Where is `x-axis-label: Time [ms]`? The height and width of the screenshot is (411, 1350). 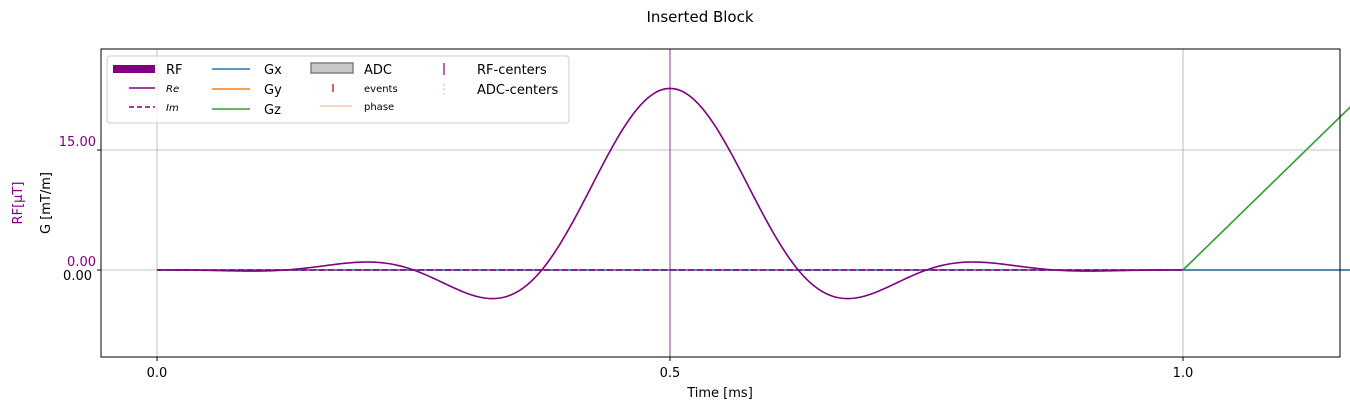 x-axis-label: Time [ms] is located at coordinates (719, 393).